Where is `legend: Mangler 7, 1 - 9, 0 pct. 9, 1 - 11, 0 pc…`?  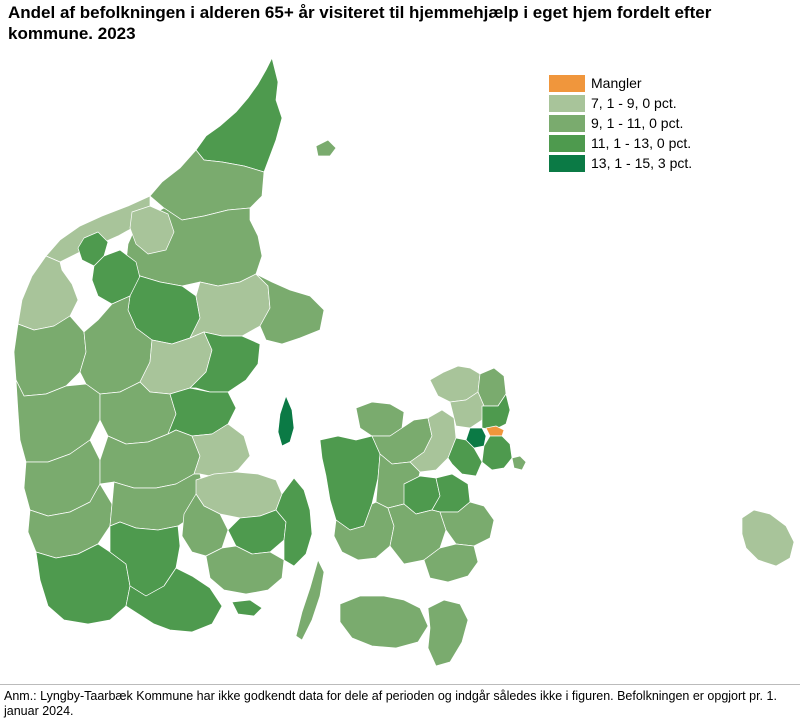 legend: Mangler 7, 1 - 9, 0 pct. 9, 1 - 11, 0 pc… is located at coordinates (649, 123).